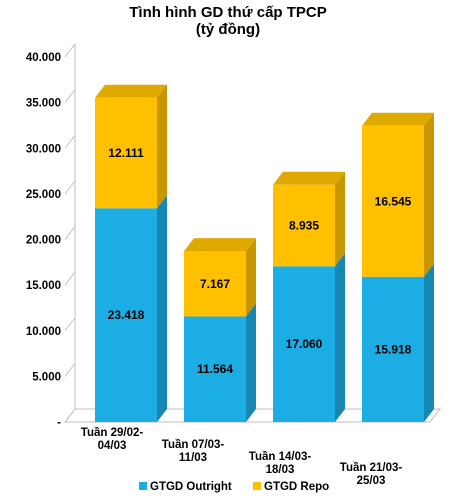 The height and width of the screenshot is (500, 457). What do you see at coordinates (46, 377) in the screenshot?
I see `y-tick-label: 5.000` at bounding box center [46, 377].